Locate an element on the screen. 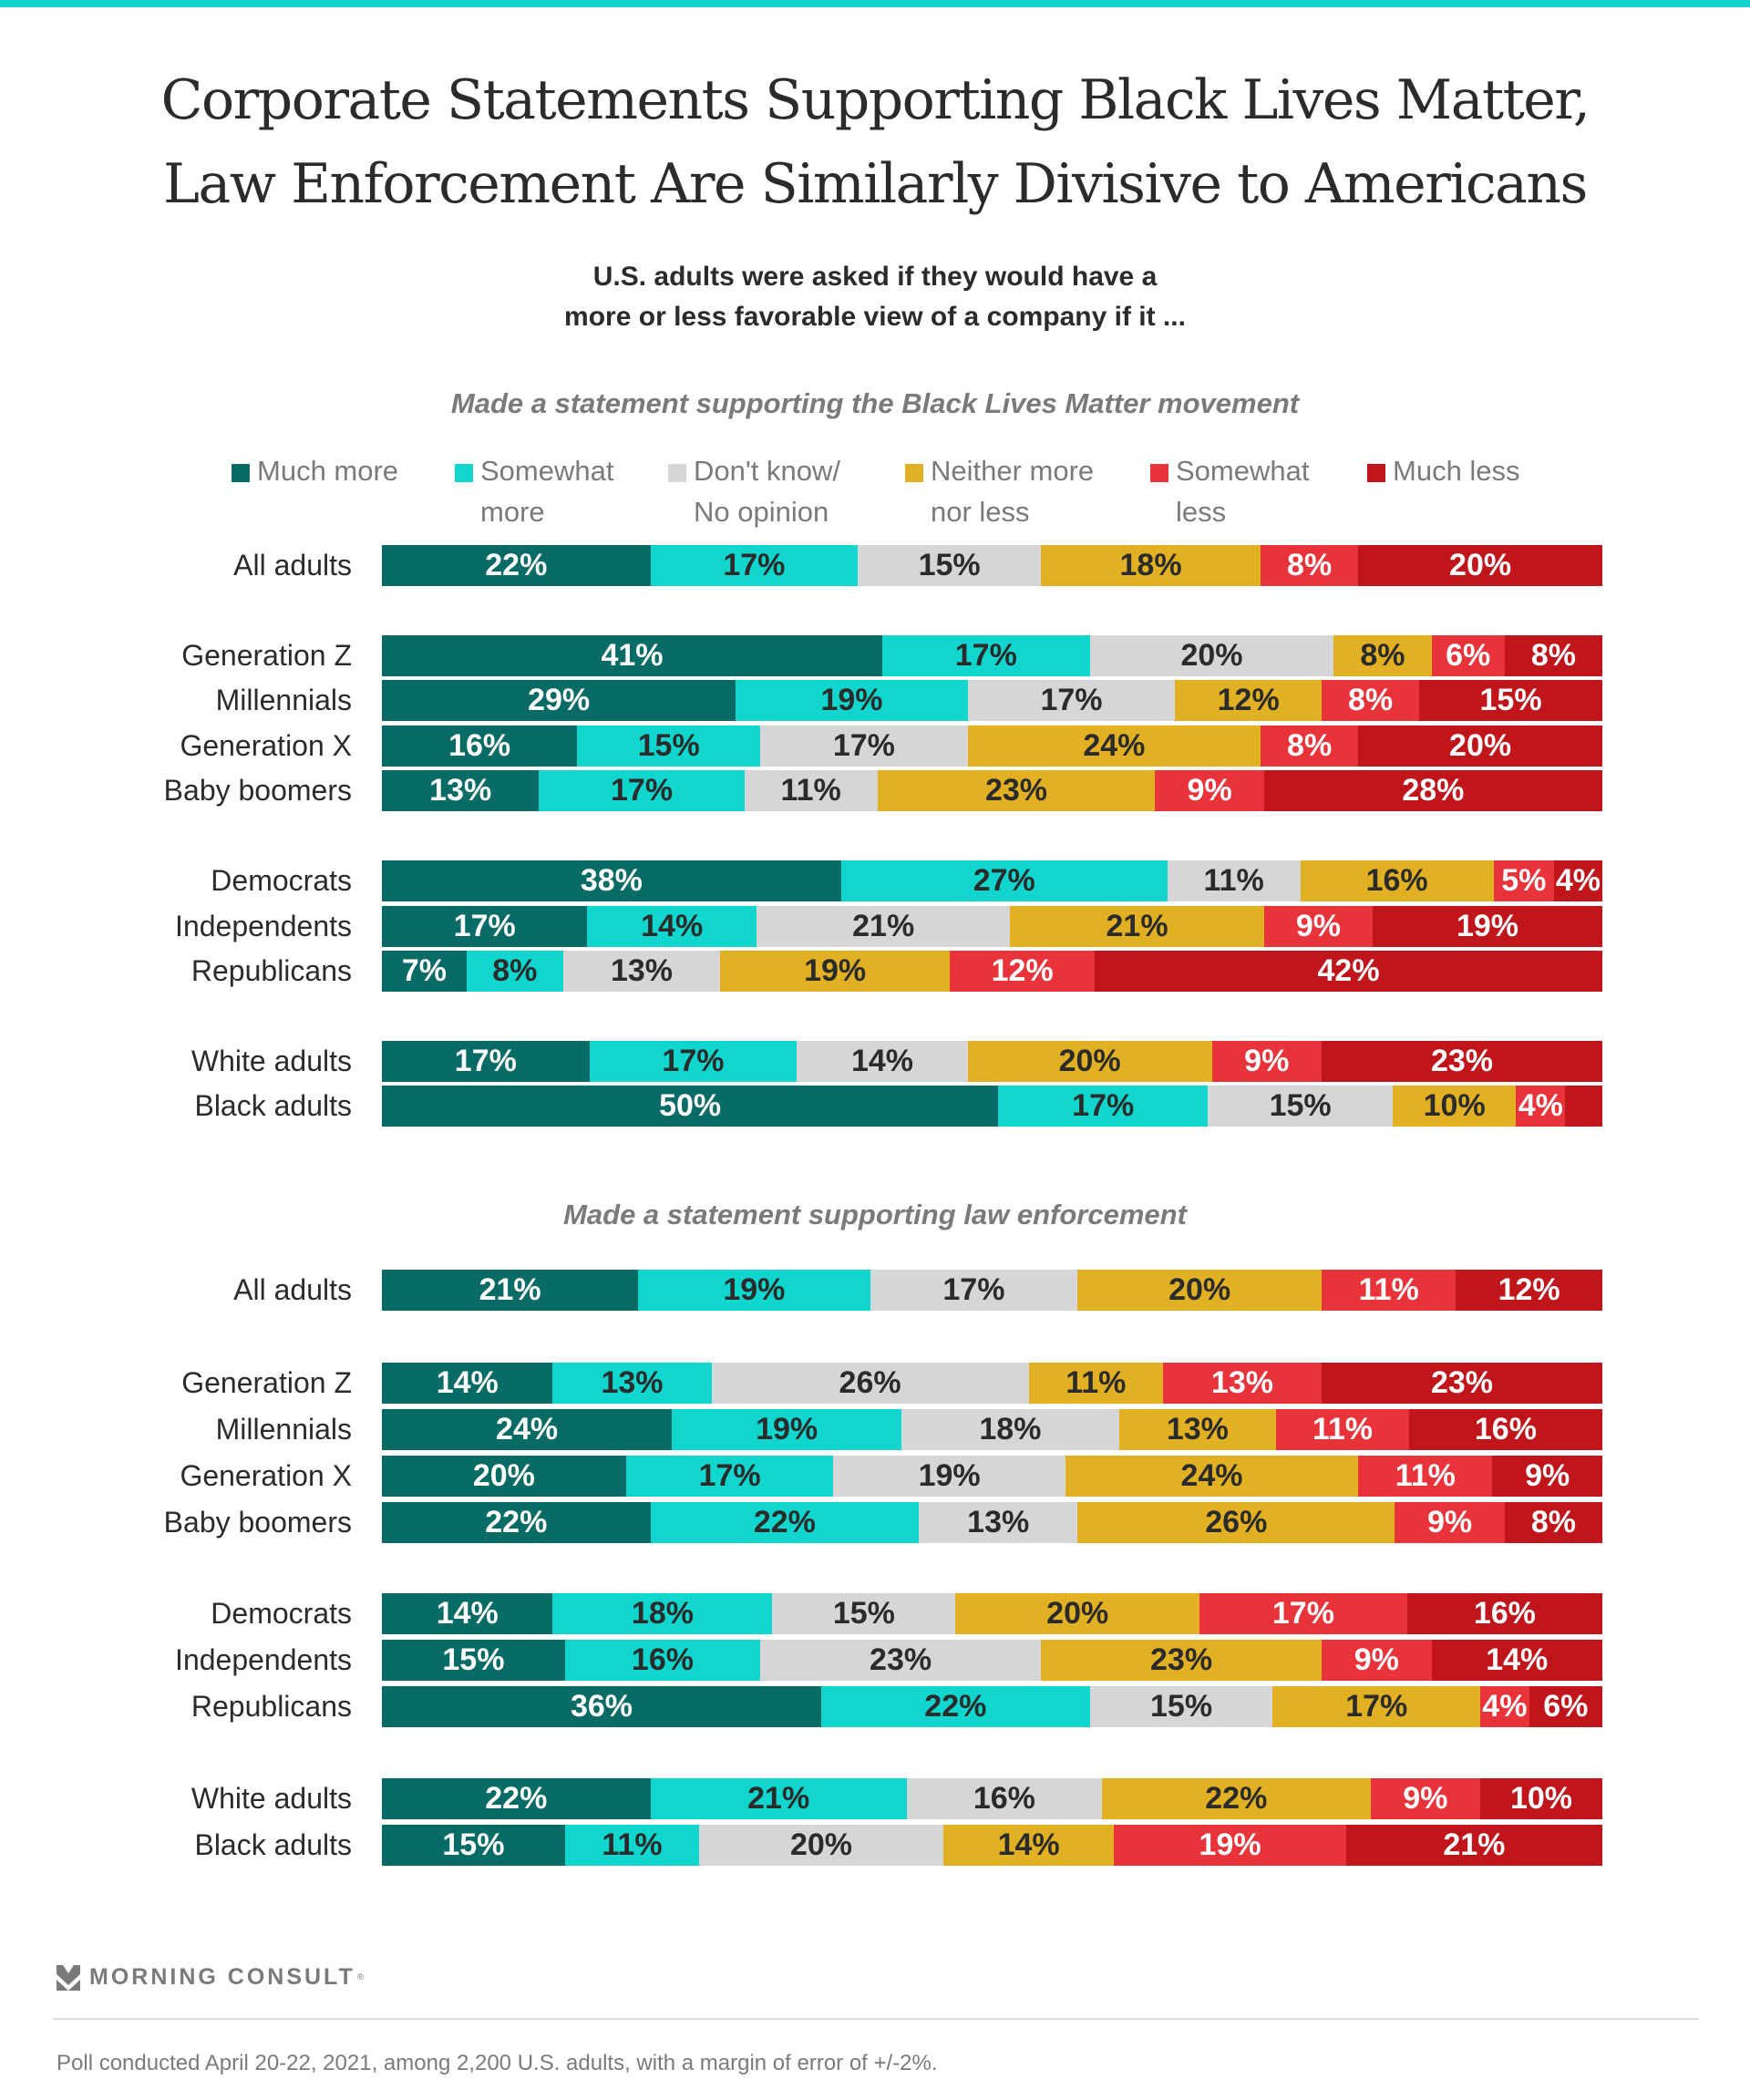 This screenshot has width=1750, height=2100. segment-somewhat-more: 18% is located at coordinates (662, 1613).